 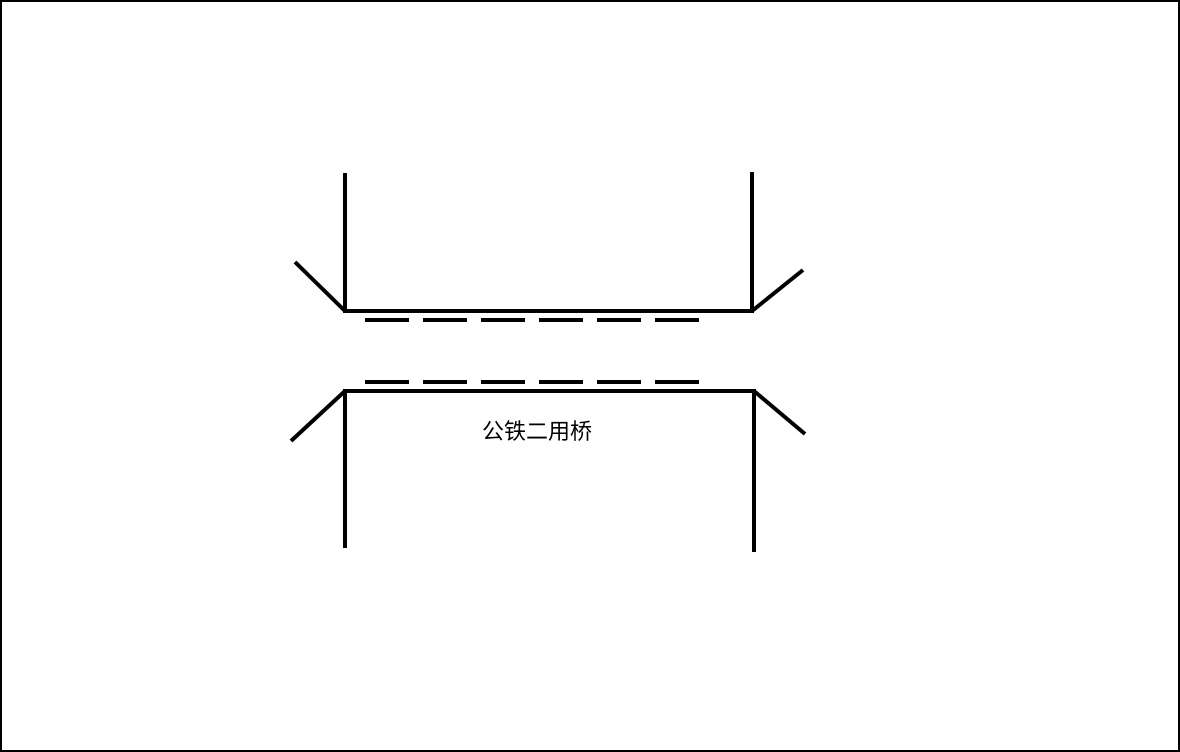 What do you see at coordinates (320, 286) in the screenshot?
I see `upper-left-wing` at bounding box center [320, 286].